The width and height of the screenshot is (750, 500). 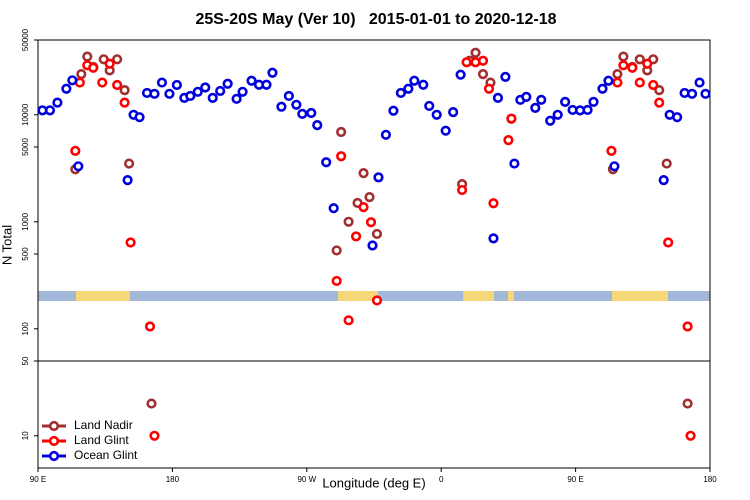 What do you see at coordinates (38, 479) in the screenshot?
I see `x-tick-label: 90 E` at bounding box center [38, 479].